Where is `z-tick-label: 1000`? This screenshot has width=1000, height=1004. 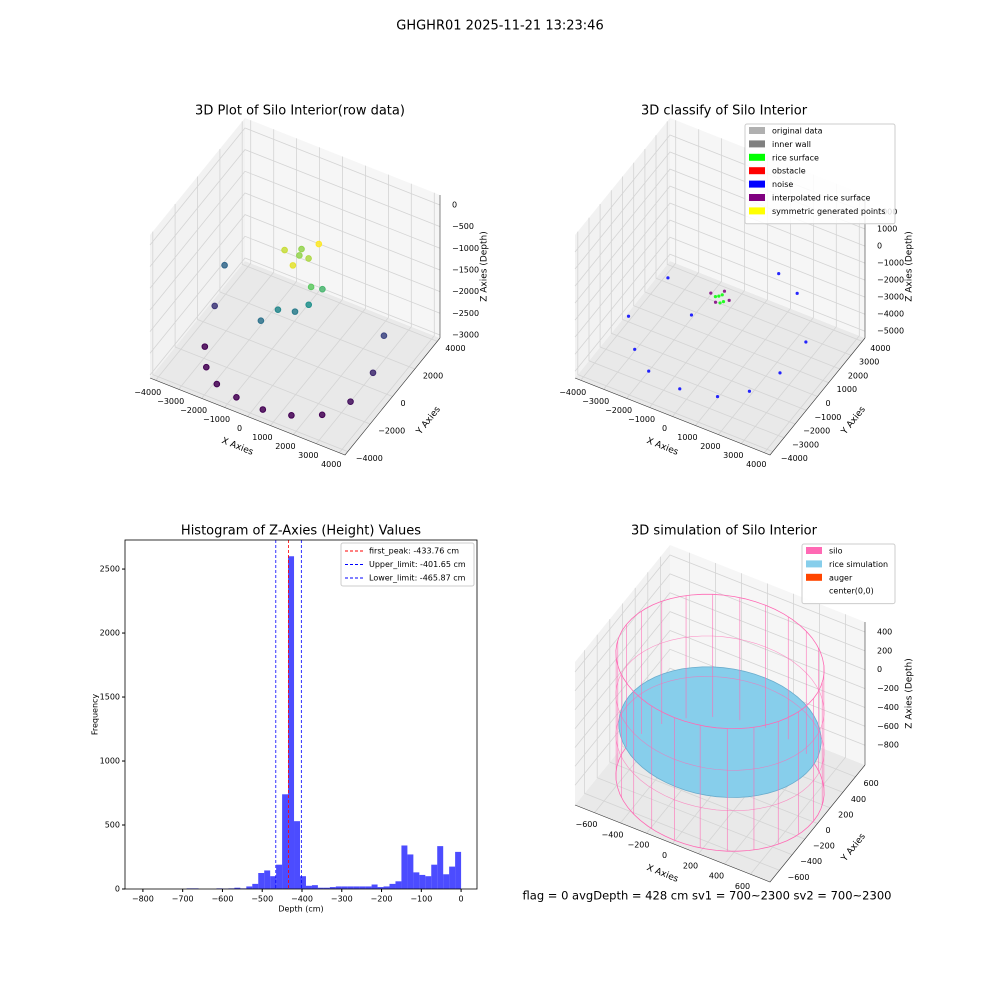
z-tick-label: 1000 is located at coordinates (887, 229).